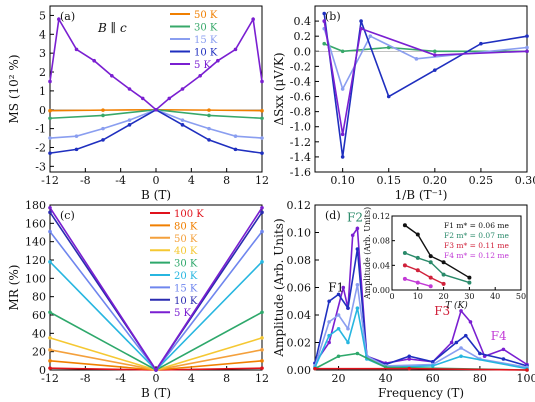 The image size is (535, 402). I want to click on inset-legend-entry: F1 m* = 0.06 me, so click(476, 225).